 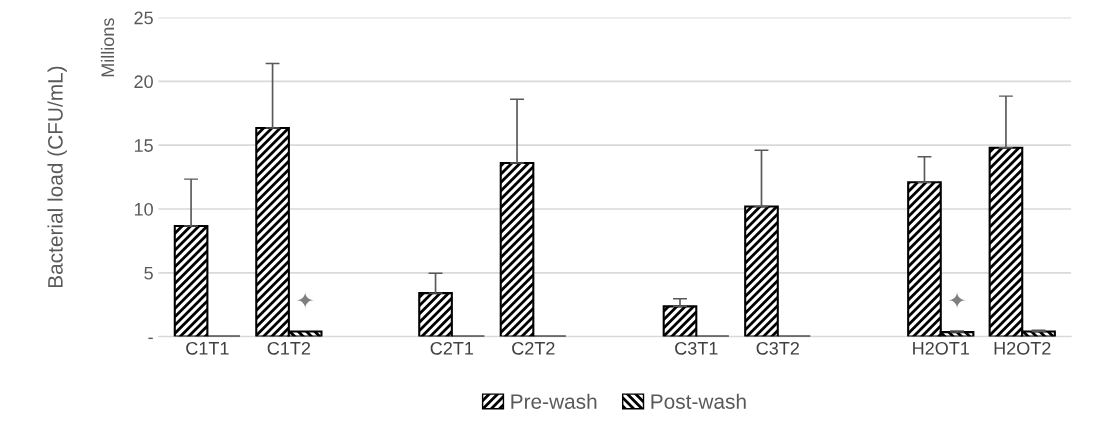 I want to click on y-tick-label: 10, so click(x=143, y=209).